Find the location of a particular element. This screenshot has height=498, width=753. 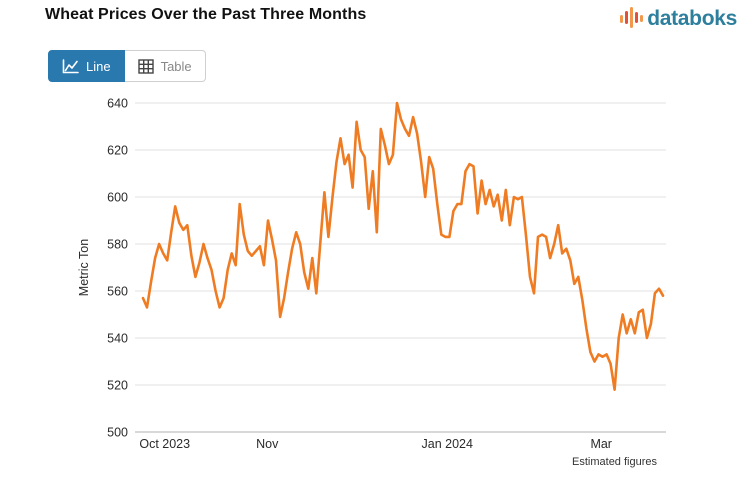

line-view-button: Line is located at coordinates (86, 66).